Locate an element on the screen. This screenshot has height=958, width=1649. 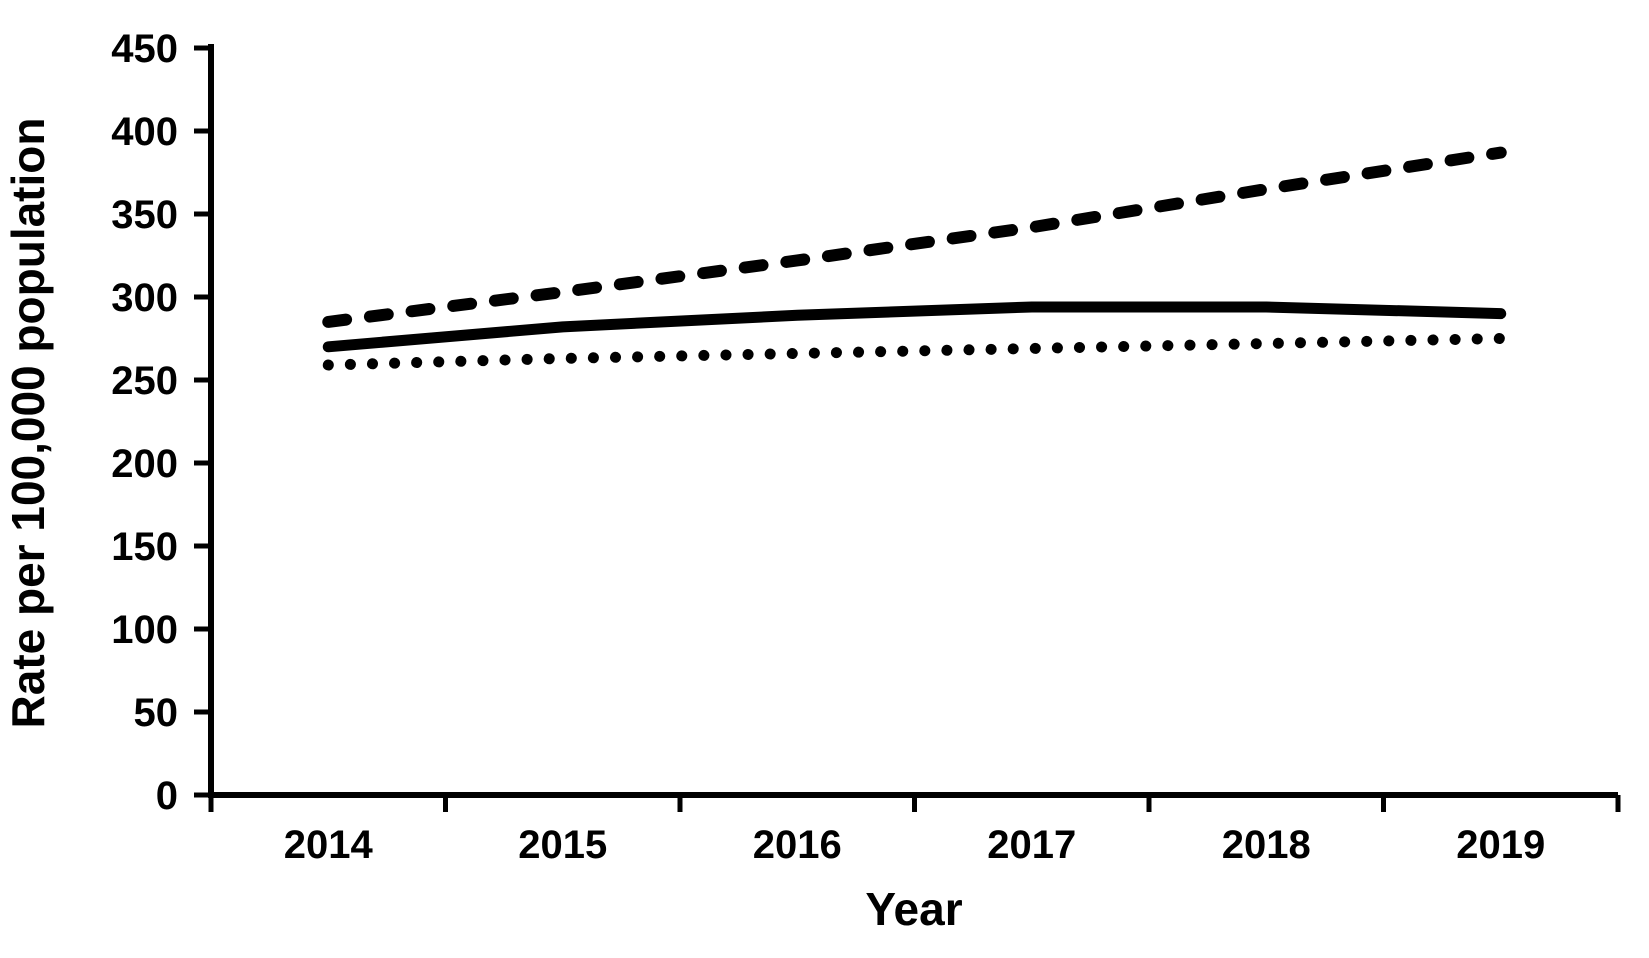
x-tick-label: 2014 is located at coordinates (329, 845).